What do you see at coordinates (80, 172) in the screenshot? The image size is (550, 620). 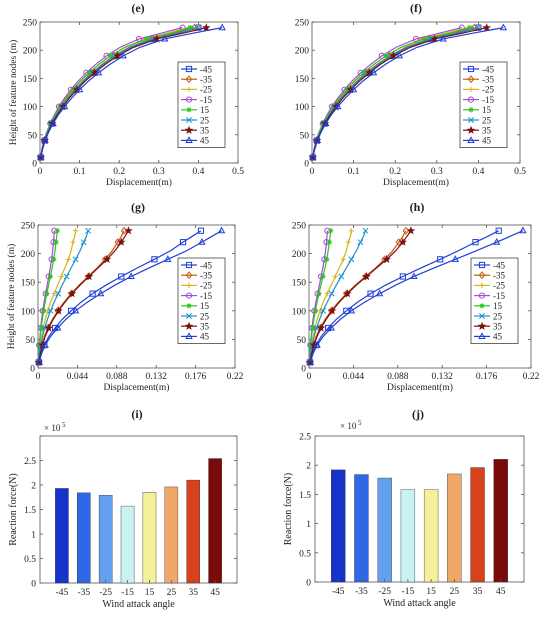 I see `x-tick-label: 0.1` at bounding box center [80, 172].